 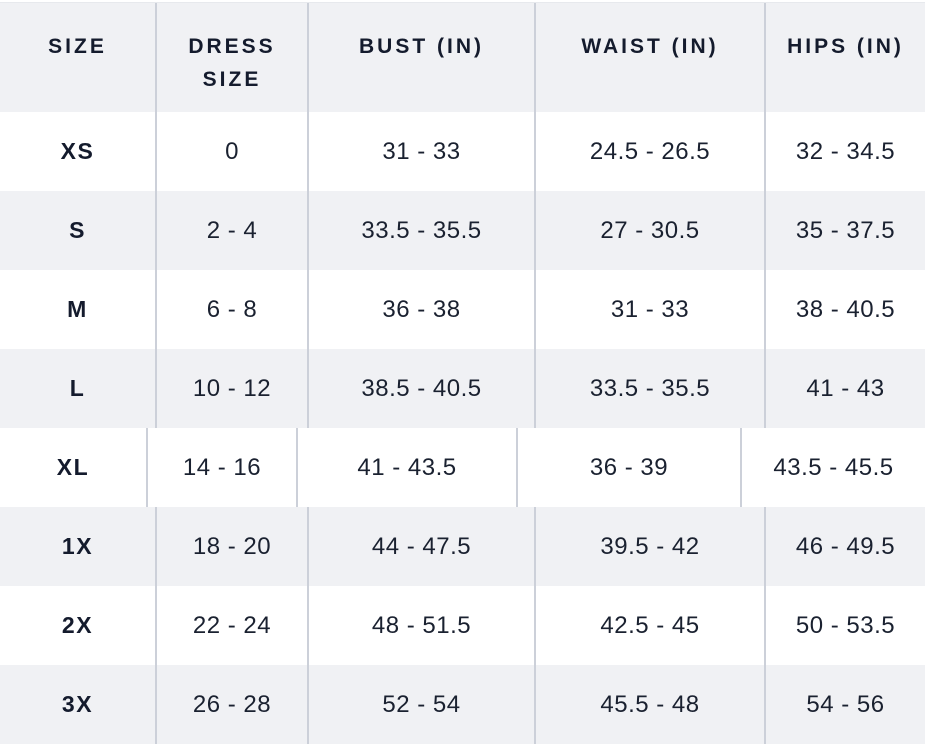 What do you see at coordinates (420, 625) in the screenshot?
I see `cell-bust: 48 - 51.5` at bounding box center [420, 625].